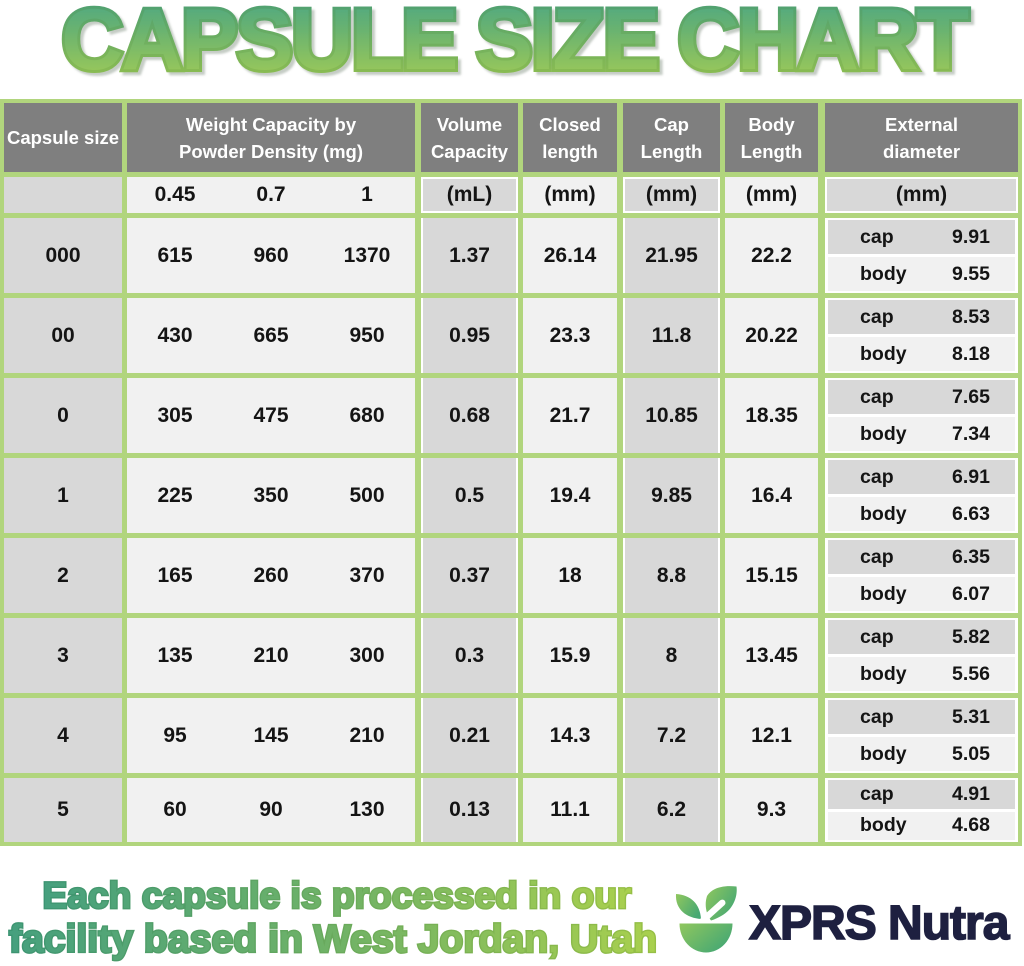  I want to click on svg-text:facility based in West Jordan,: facility based in West Jordan, Utah, so click(333, 939).